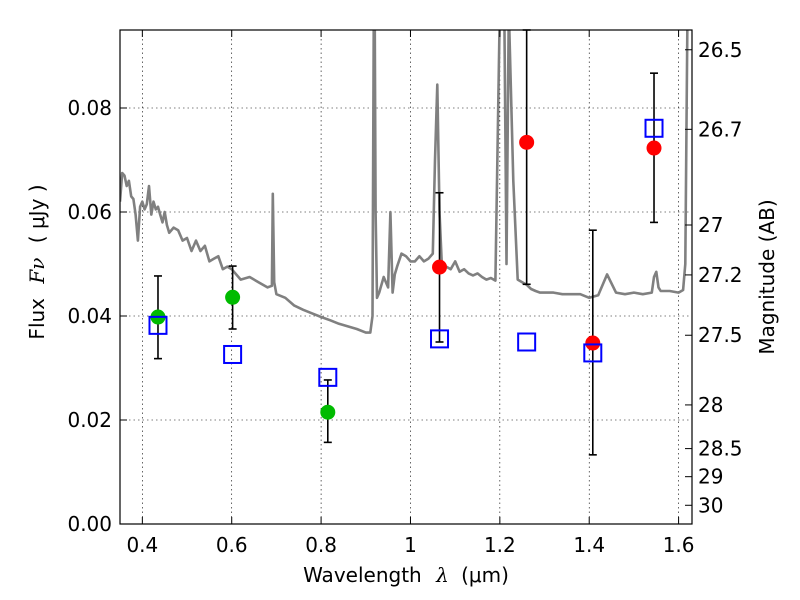 Image resolution: width=800 pixels, height=600 pixels. Describe the element at coordinates (485, 575) in the screenshot. I see `x-axis-label-unit: (μm)` at that location.